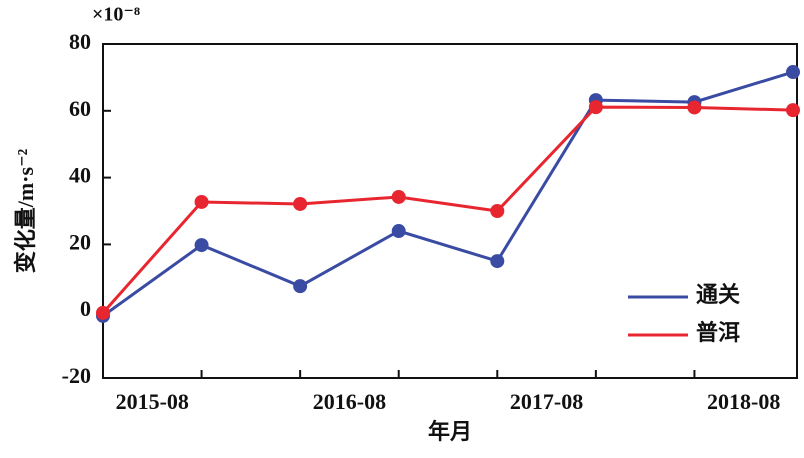  I want to click on y-axis-label: 变化量/m·s⁻², so click(25, 210).